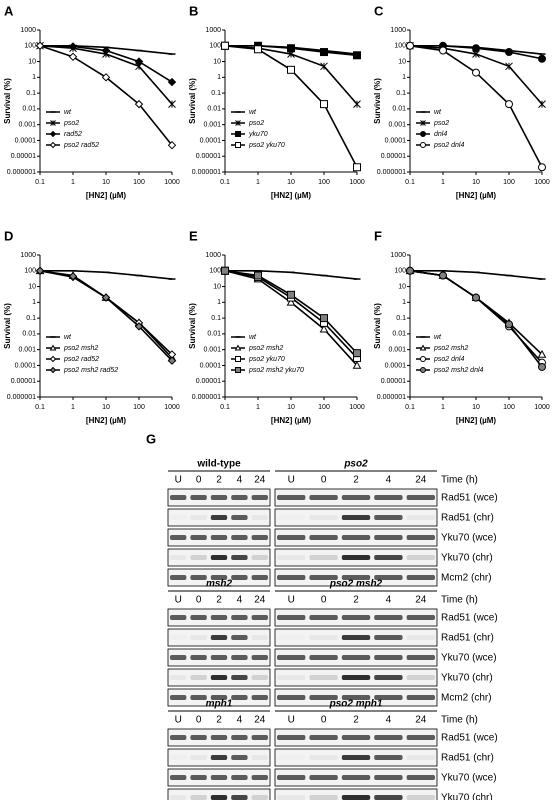 The image size is (557, 800). I want to click on lane-label: 0, so click(324, 600).